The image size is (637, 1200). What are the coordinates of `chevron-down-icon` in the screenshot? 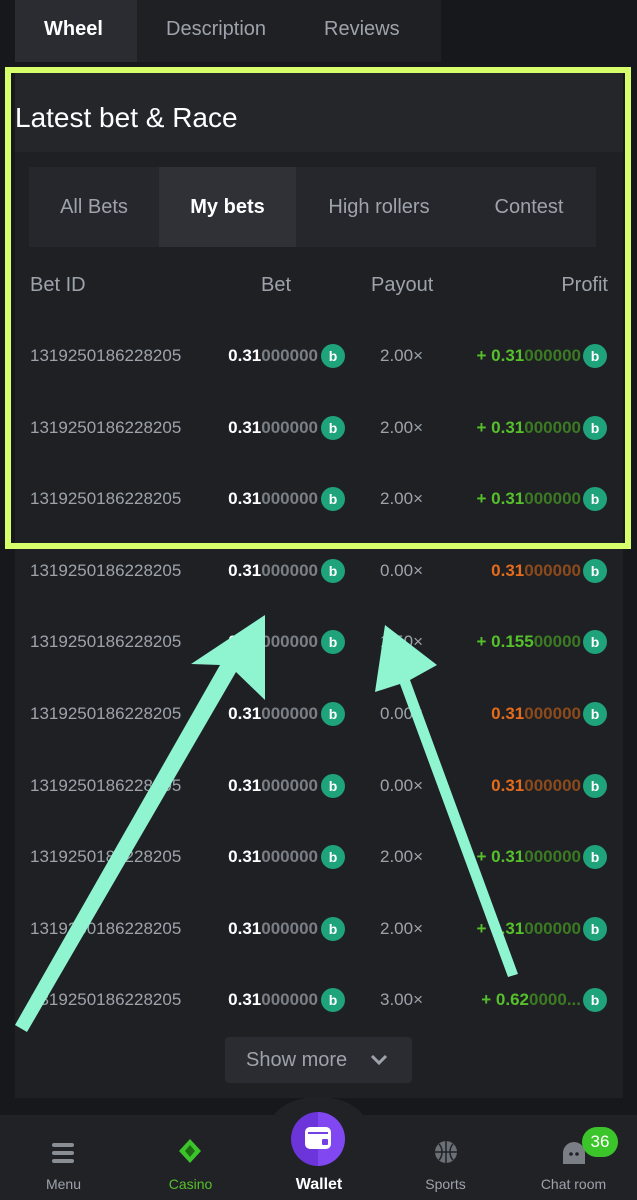 It's located at (379, 1060).